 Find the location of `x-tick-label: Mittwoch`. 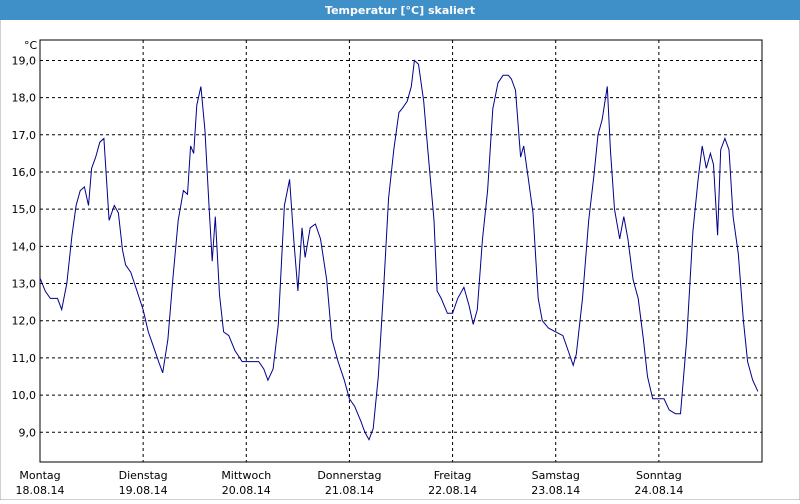

x-tick-label: Mittwoch is located at coordinates (246, 475).